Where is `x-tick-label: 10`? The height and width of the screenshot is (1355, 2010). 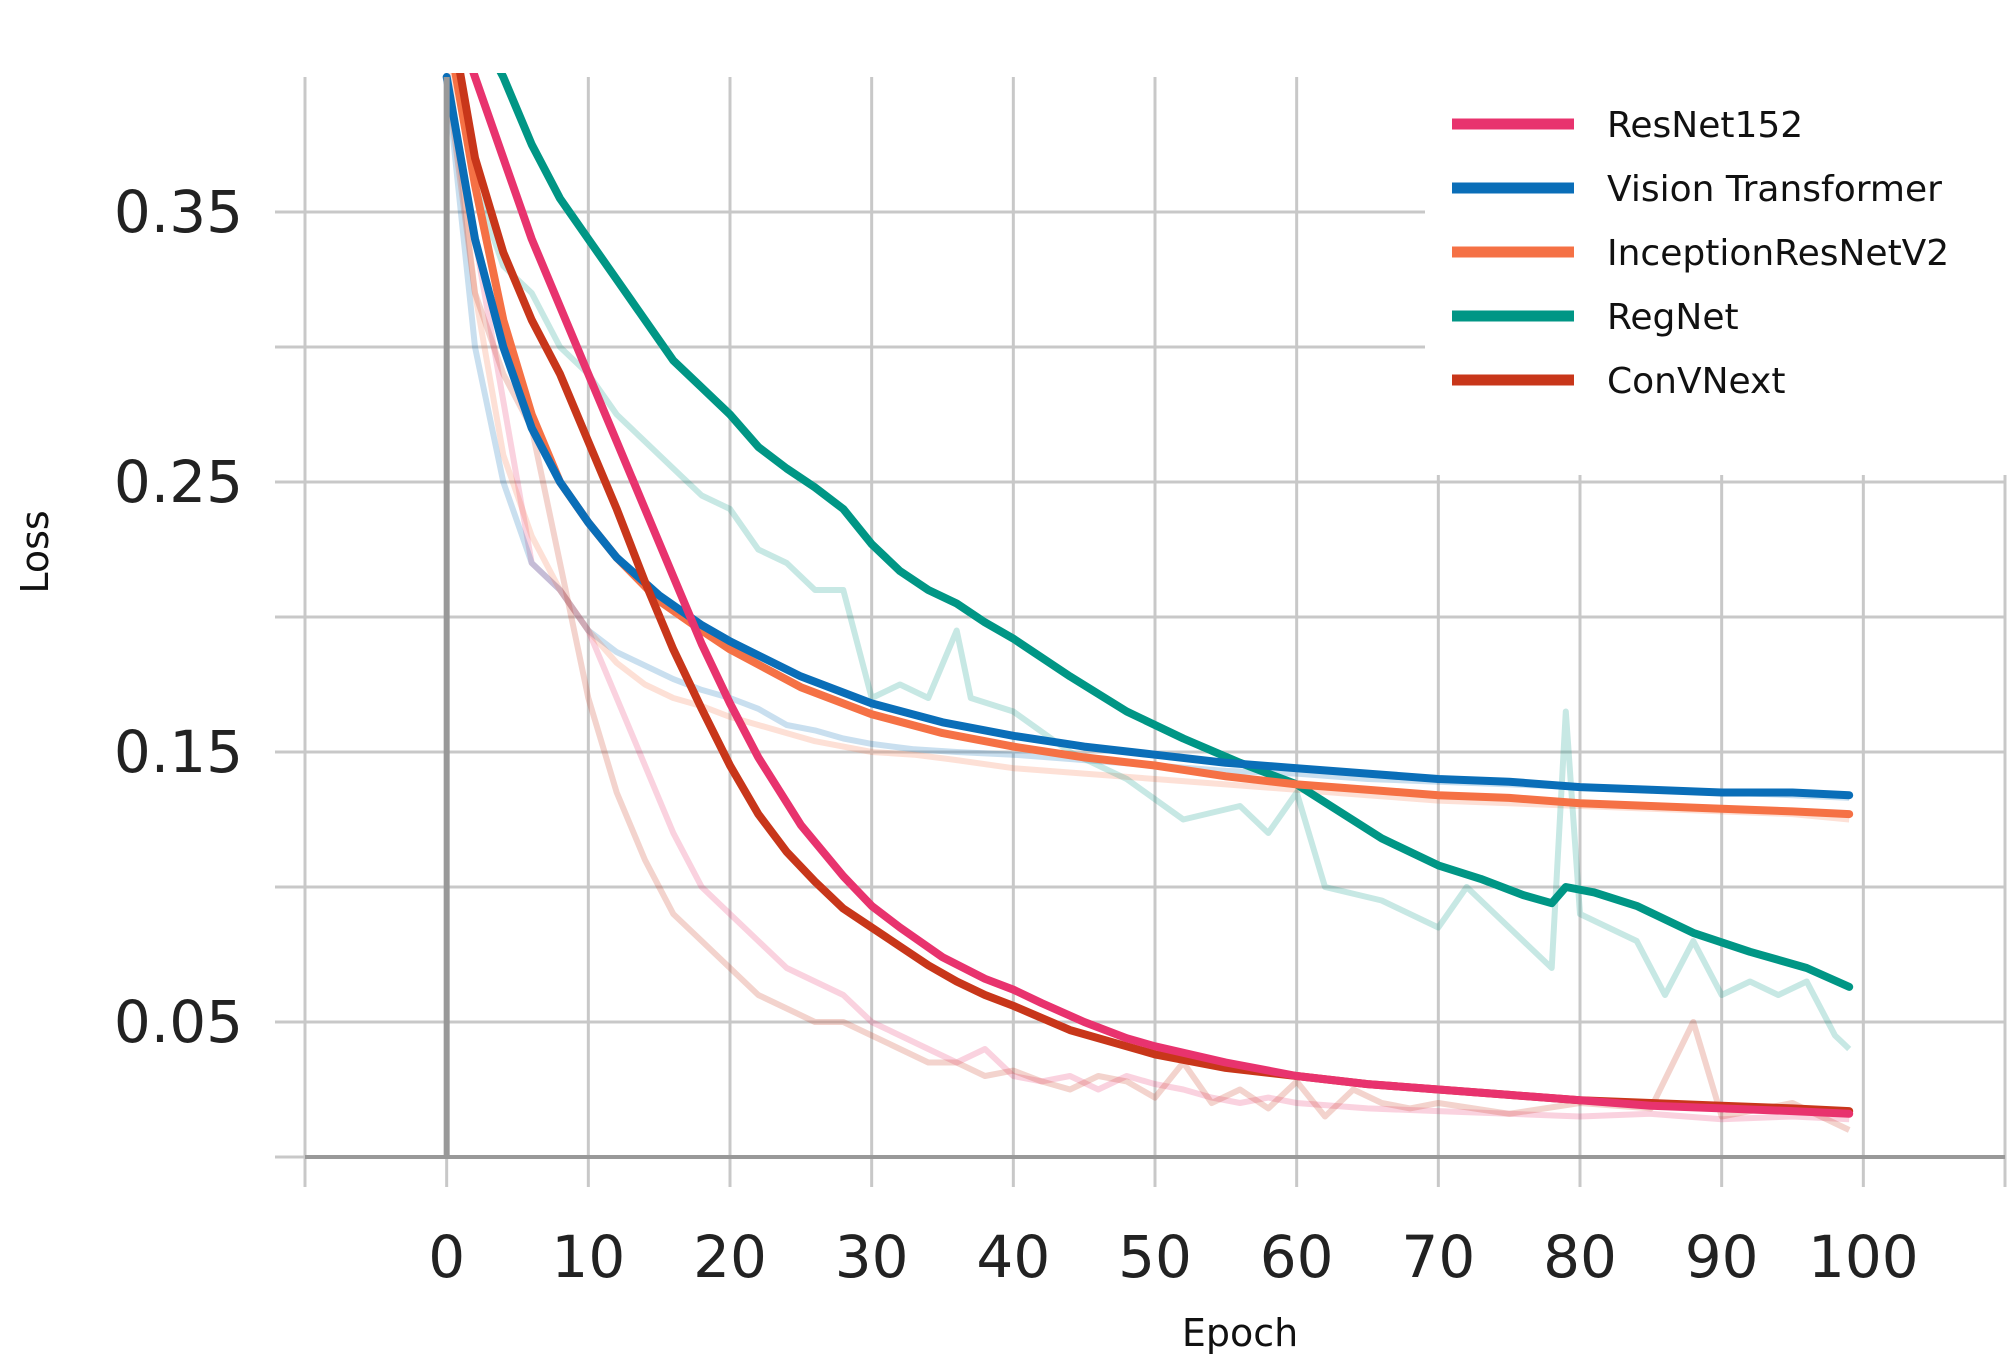 x-tick-label: 10 is located at coordinates (588, 1257).